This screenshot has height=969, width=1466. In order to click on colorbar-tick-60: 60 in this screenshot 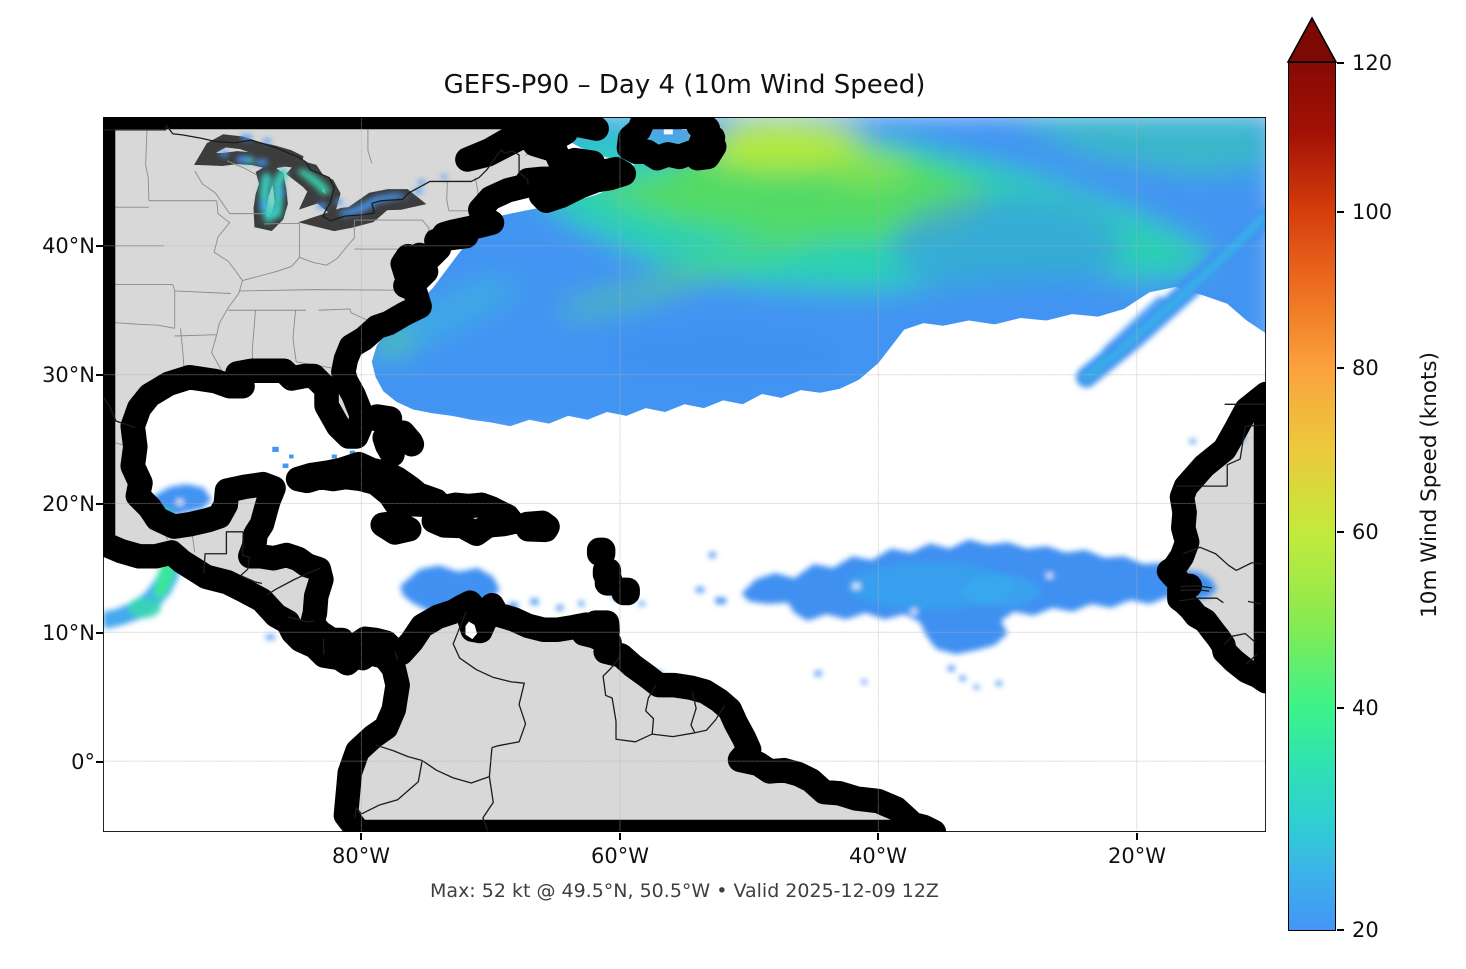, I will do `click(1365, 532)`.